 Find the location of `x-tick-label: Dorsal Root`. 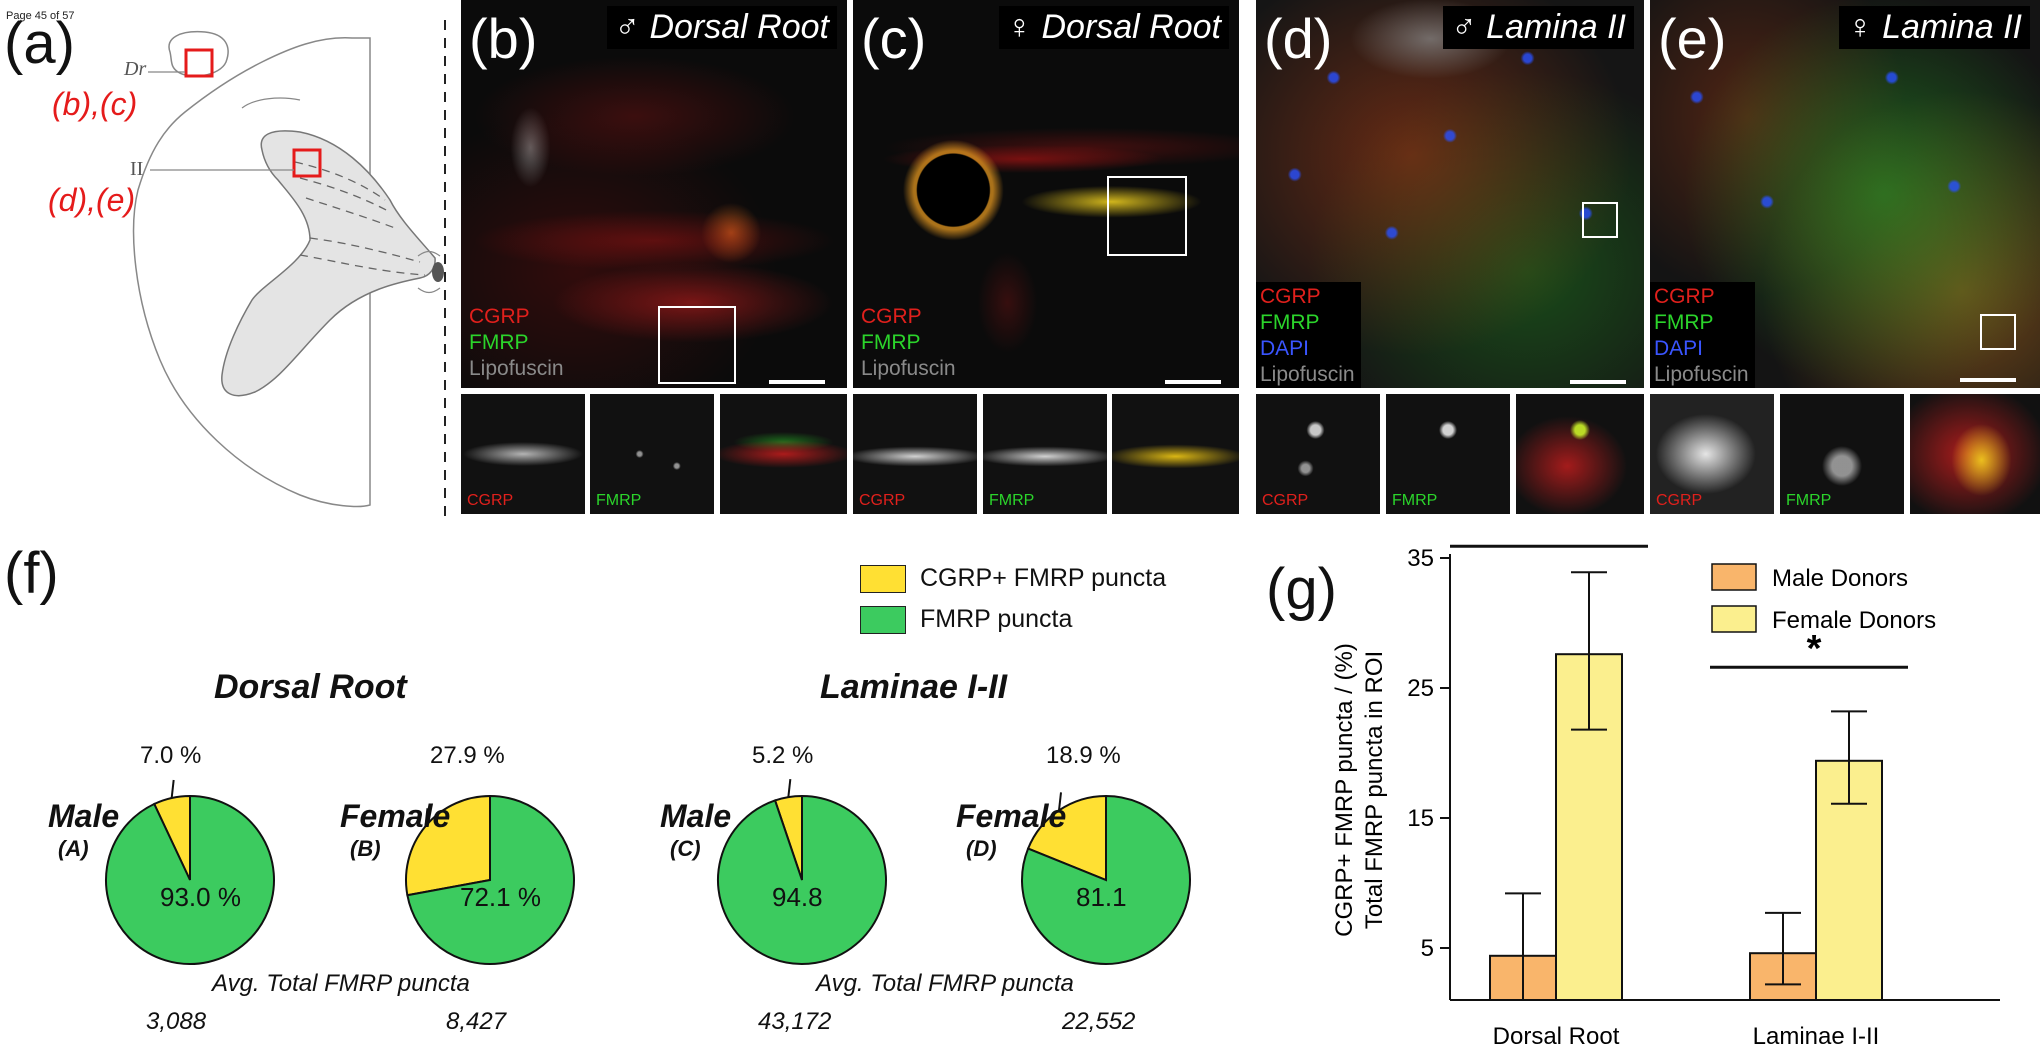

x-tick-label: Dorsal Root is located at coordinates (1556, 1036).